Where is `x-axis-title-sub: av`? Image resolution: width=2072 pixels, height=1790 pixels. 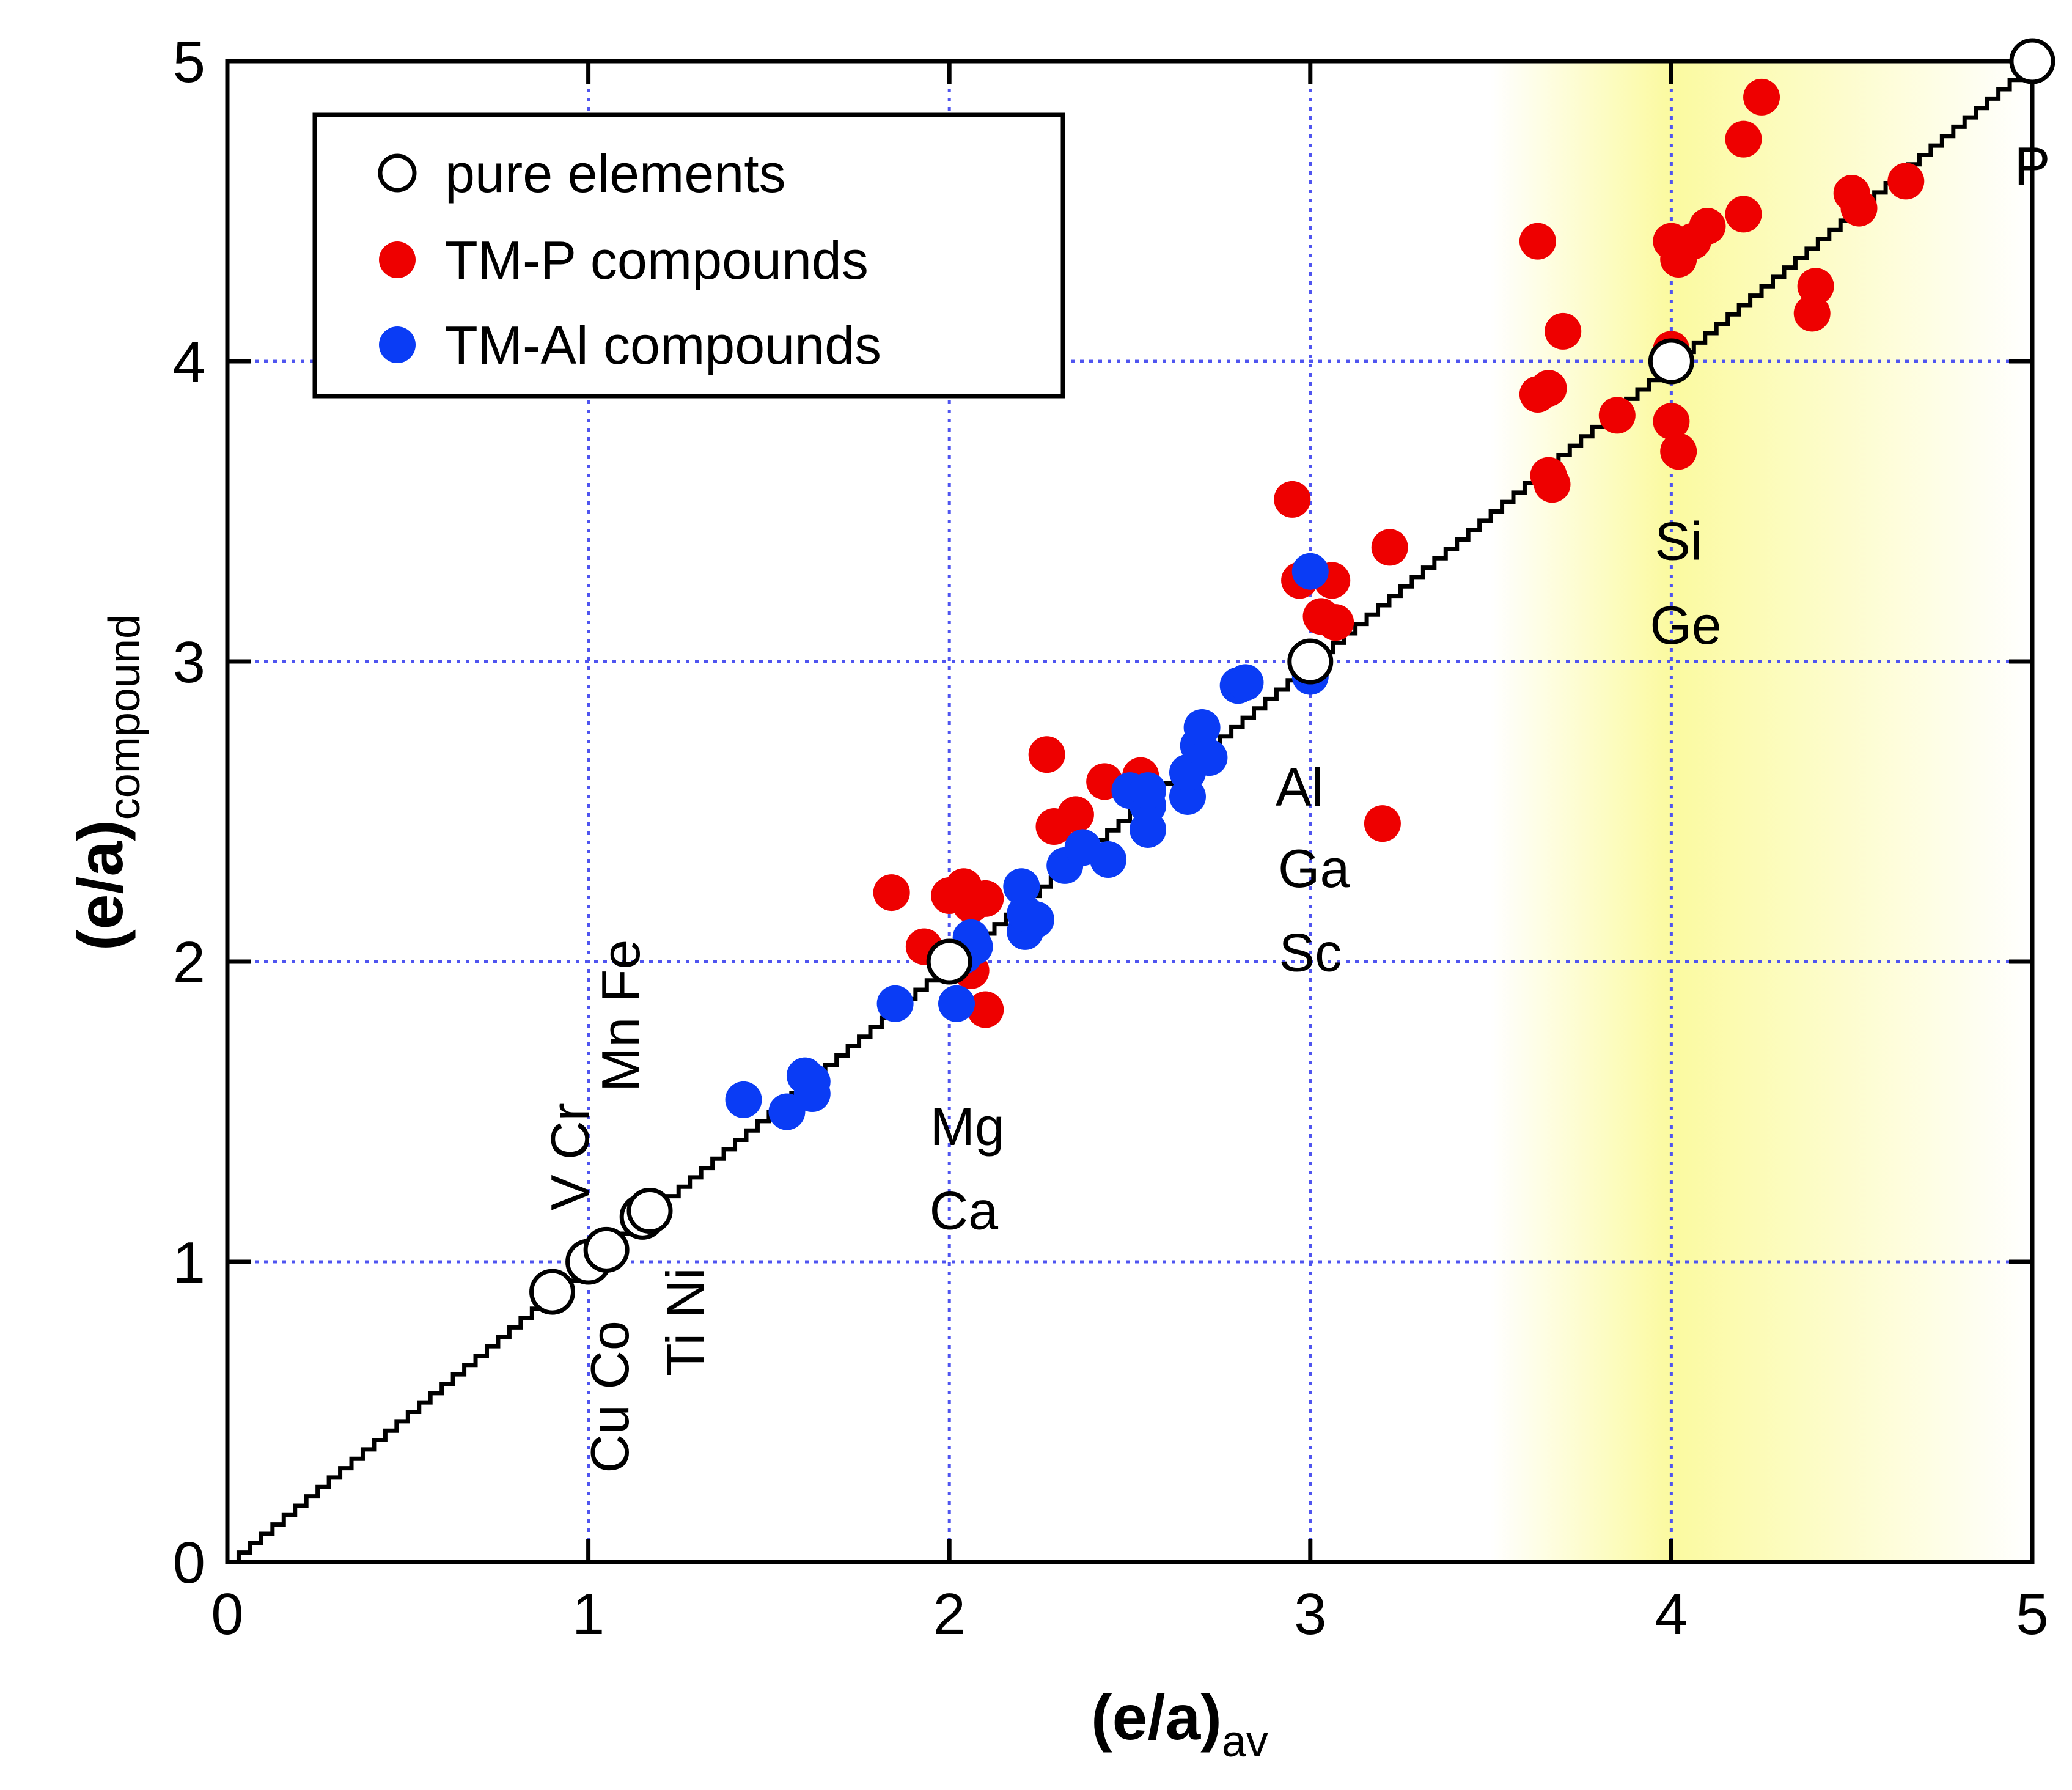
x-axis-title-sub: av is located at coordinates (1245, 1741).